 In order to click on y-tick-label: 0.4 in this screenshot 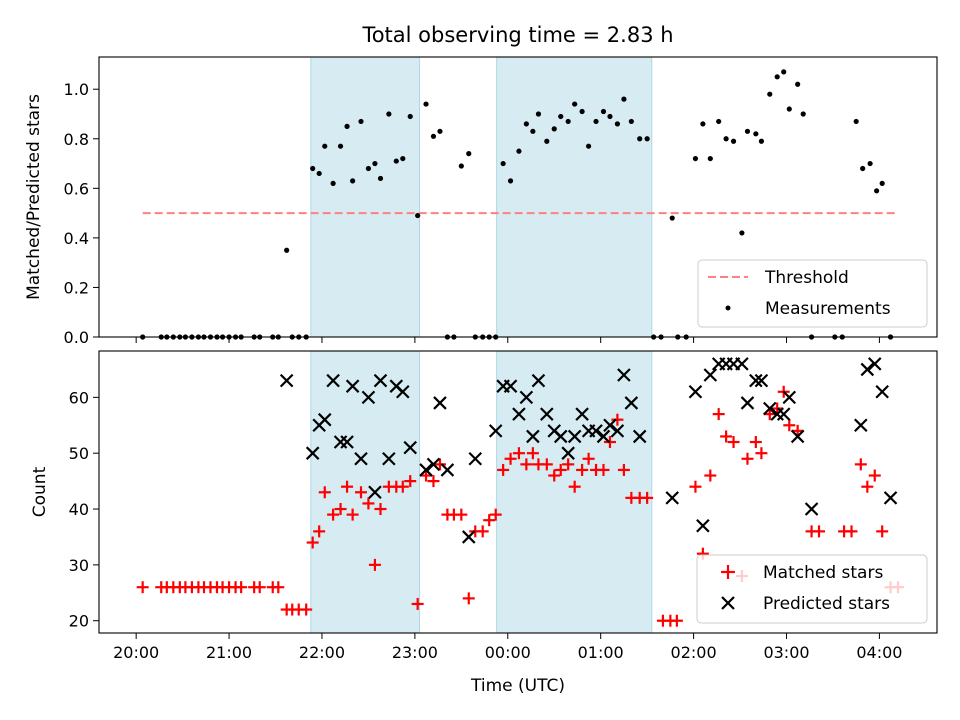, I will do `click(76, 238)`.